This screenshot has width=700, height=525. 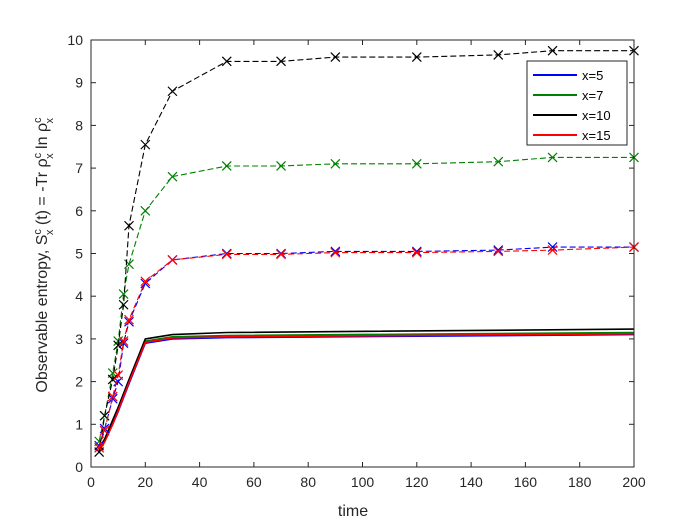 I want to click on legend-box, so click(x=577, y=103).